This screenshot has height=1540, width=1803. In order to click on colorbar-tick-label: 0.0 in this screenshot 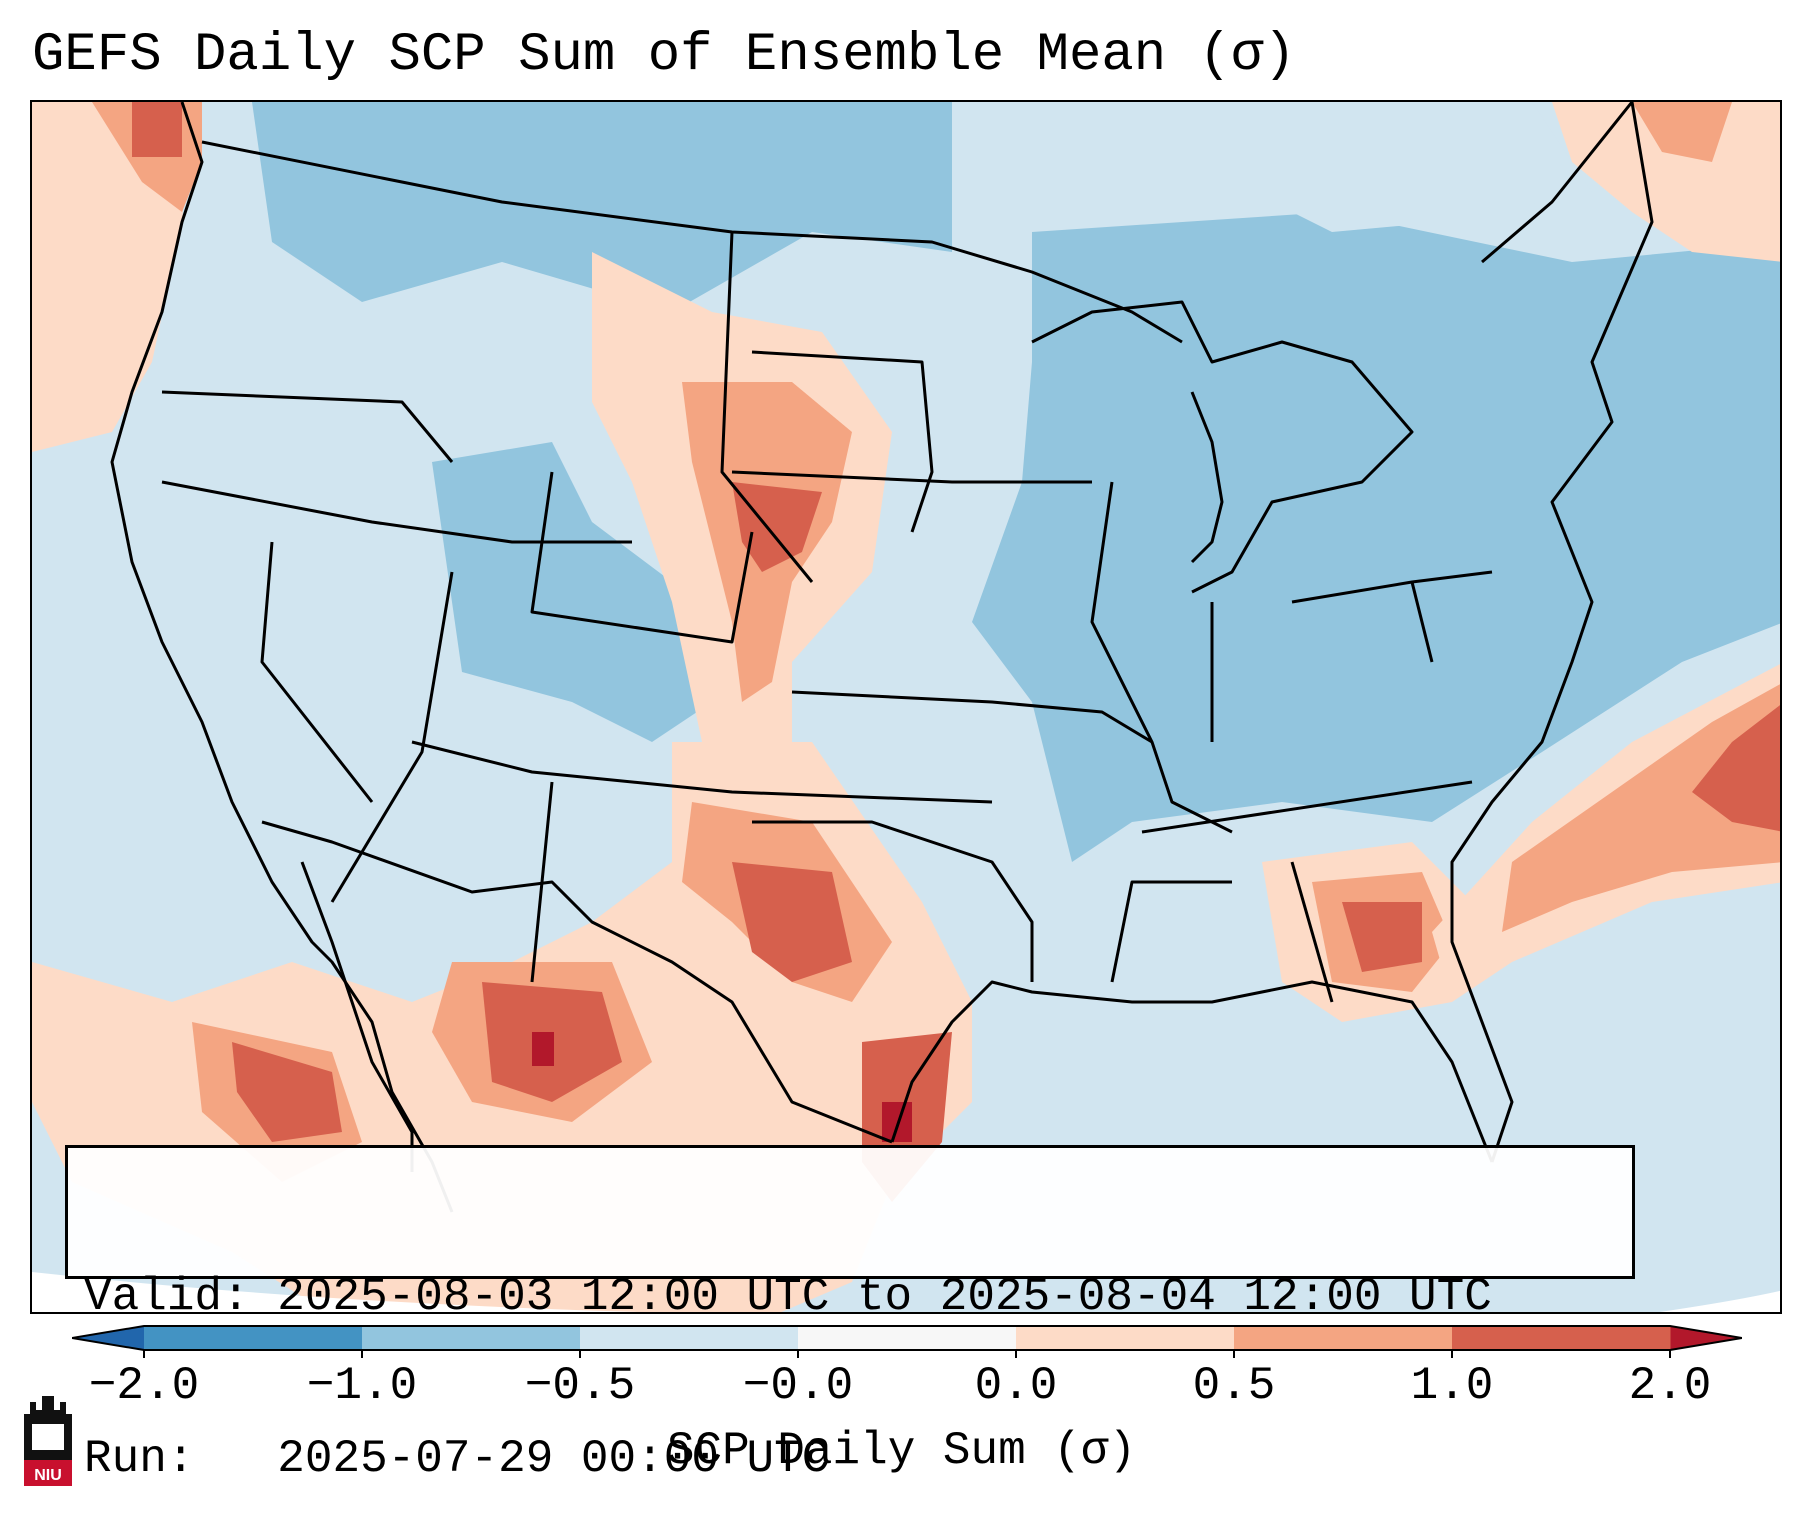, I will do `click(1016, 1386)`.